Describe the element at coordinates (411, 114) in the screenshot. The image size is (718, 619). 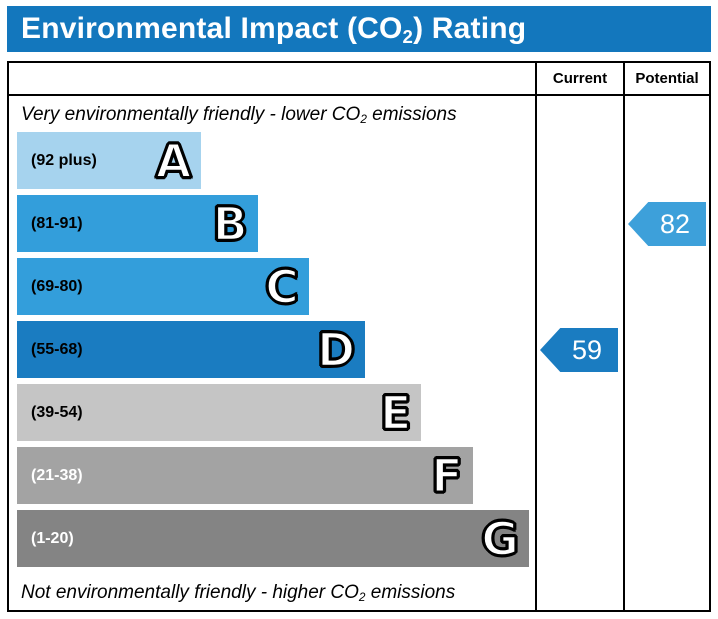
I see `top-note-post: emissions` at that location.